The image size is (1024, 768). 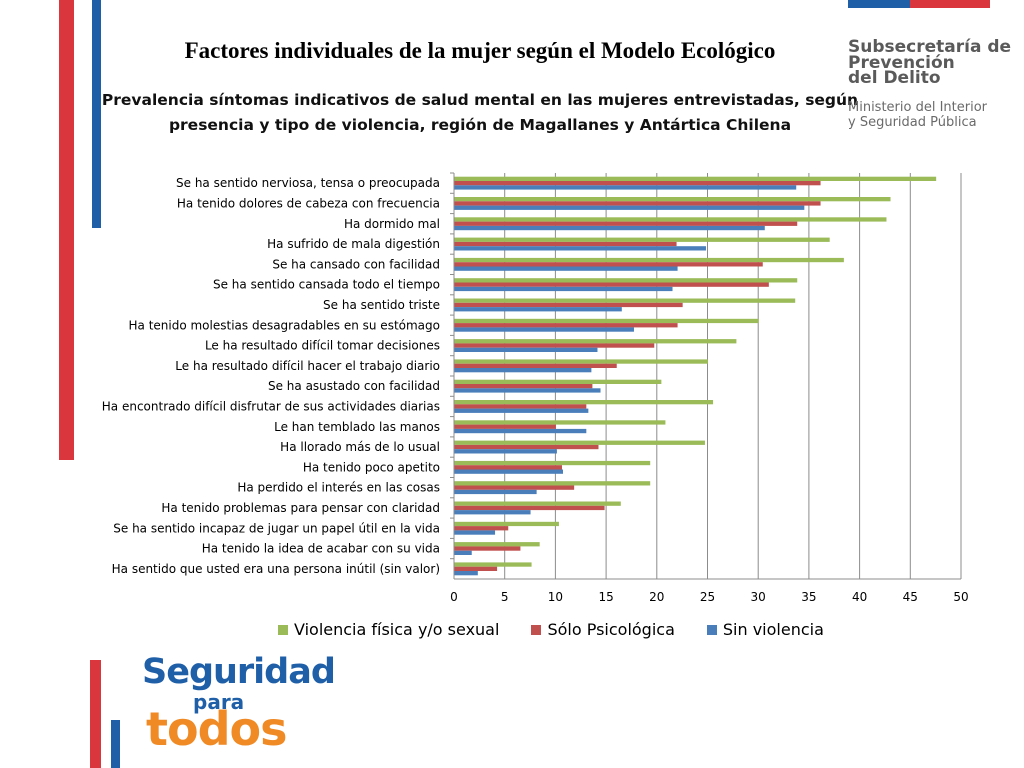 What do you see at coordinates (356, 264) in the screenshot?
I see `category-label: Se ha cansado con facilidad` at bounding box center [356, 264].